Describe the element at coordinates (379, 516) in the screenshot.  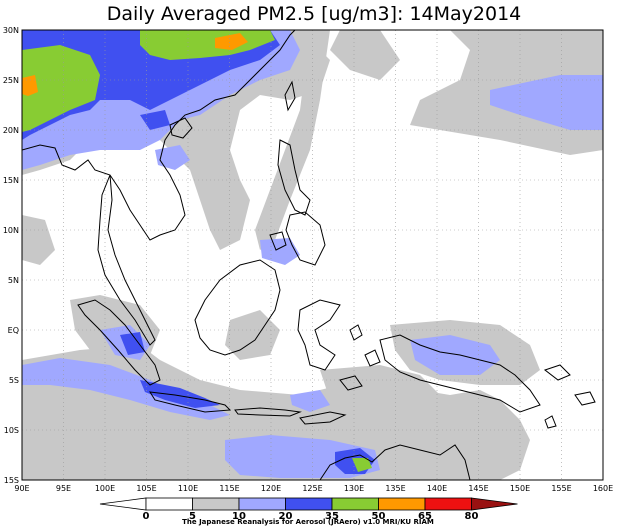
I see `colorbar-label: 50` at that location.